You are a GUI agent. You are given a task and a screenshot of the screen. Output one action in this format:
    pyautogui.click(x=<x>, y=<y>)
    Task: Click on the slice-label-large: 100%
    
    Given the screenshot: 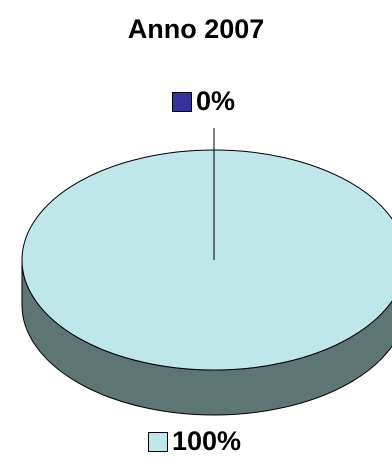 What is the action you would take?
    pyautogui.click(x=194, y=441)
    